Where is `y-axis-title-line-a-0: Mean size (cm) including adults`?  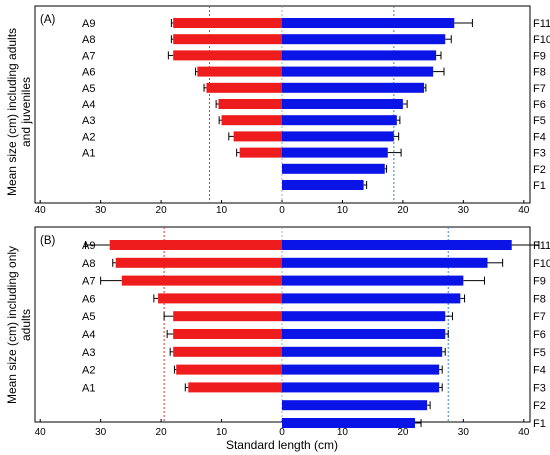
y-axis-title-line-a-0: Mean size (cm) including adults is located at coordinates (12, 112).